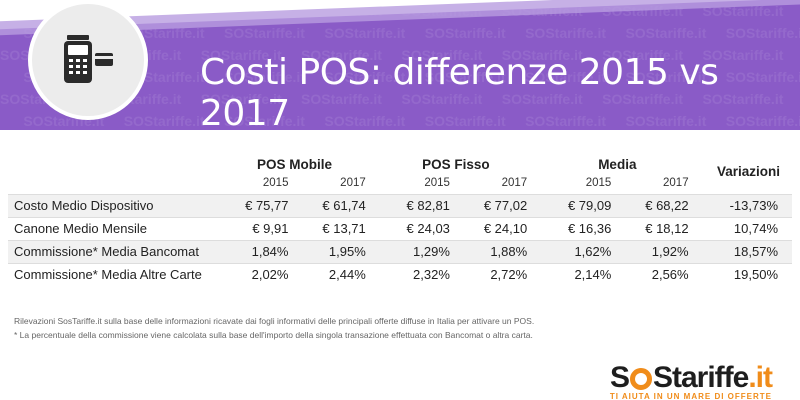  I want to click on icon-badge, so click(88, 60).